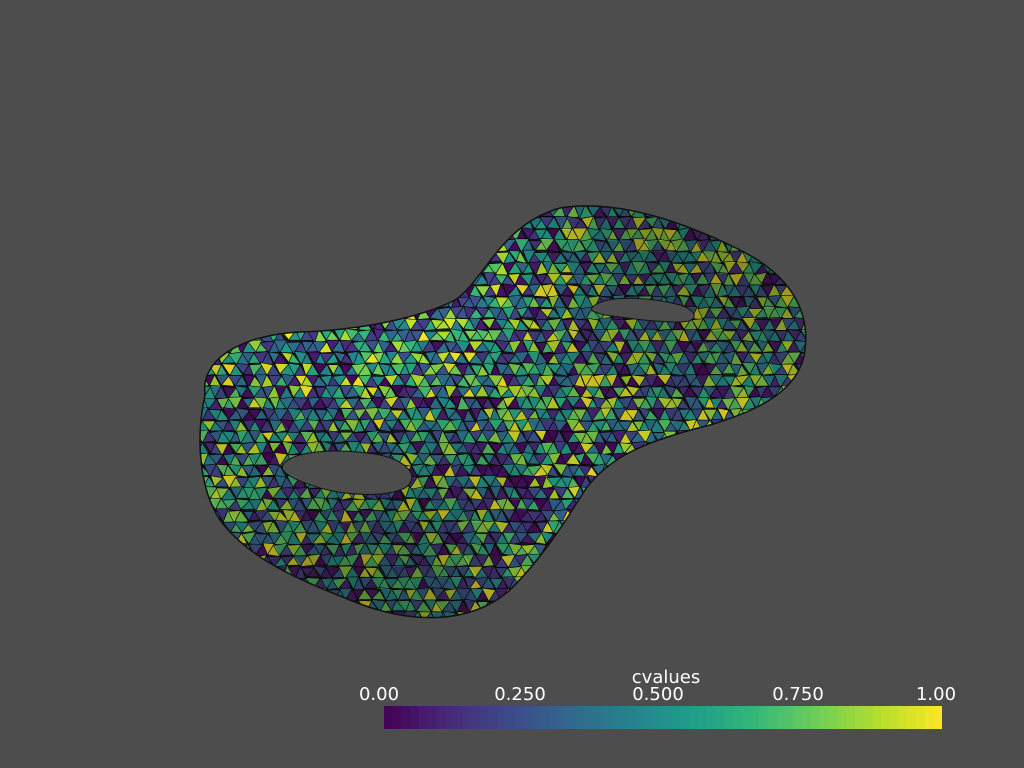  What do you see at coordinates (643, 310) in the screenshot?
I see `torus-hole-right` at bounding box center [643, 310].